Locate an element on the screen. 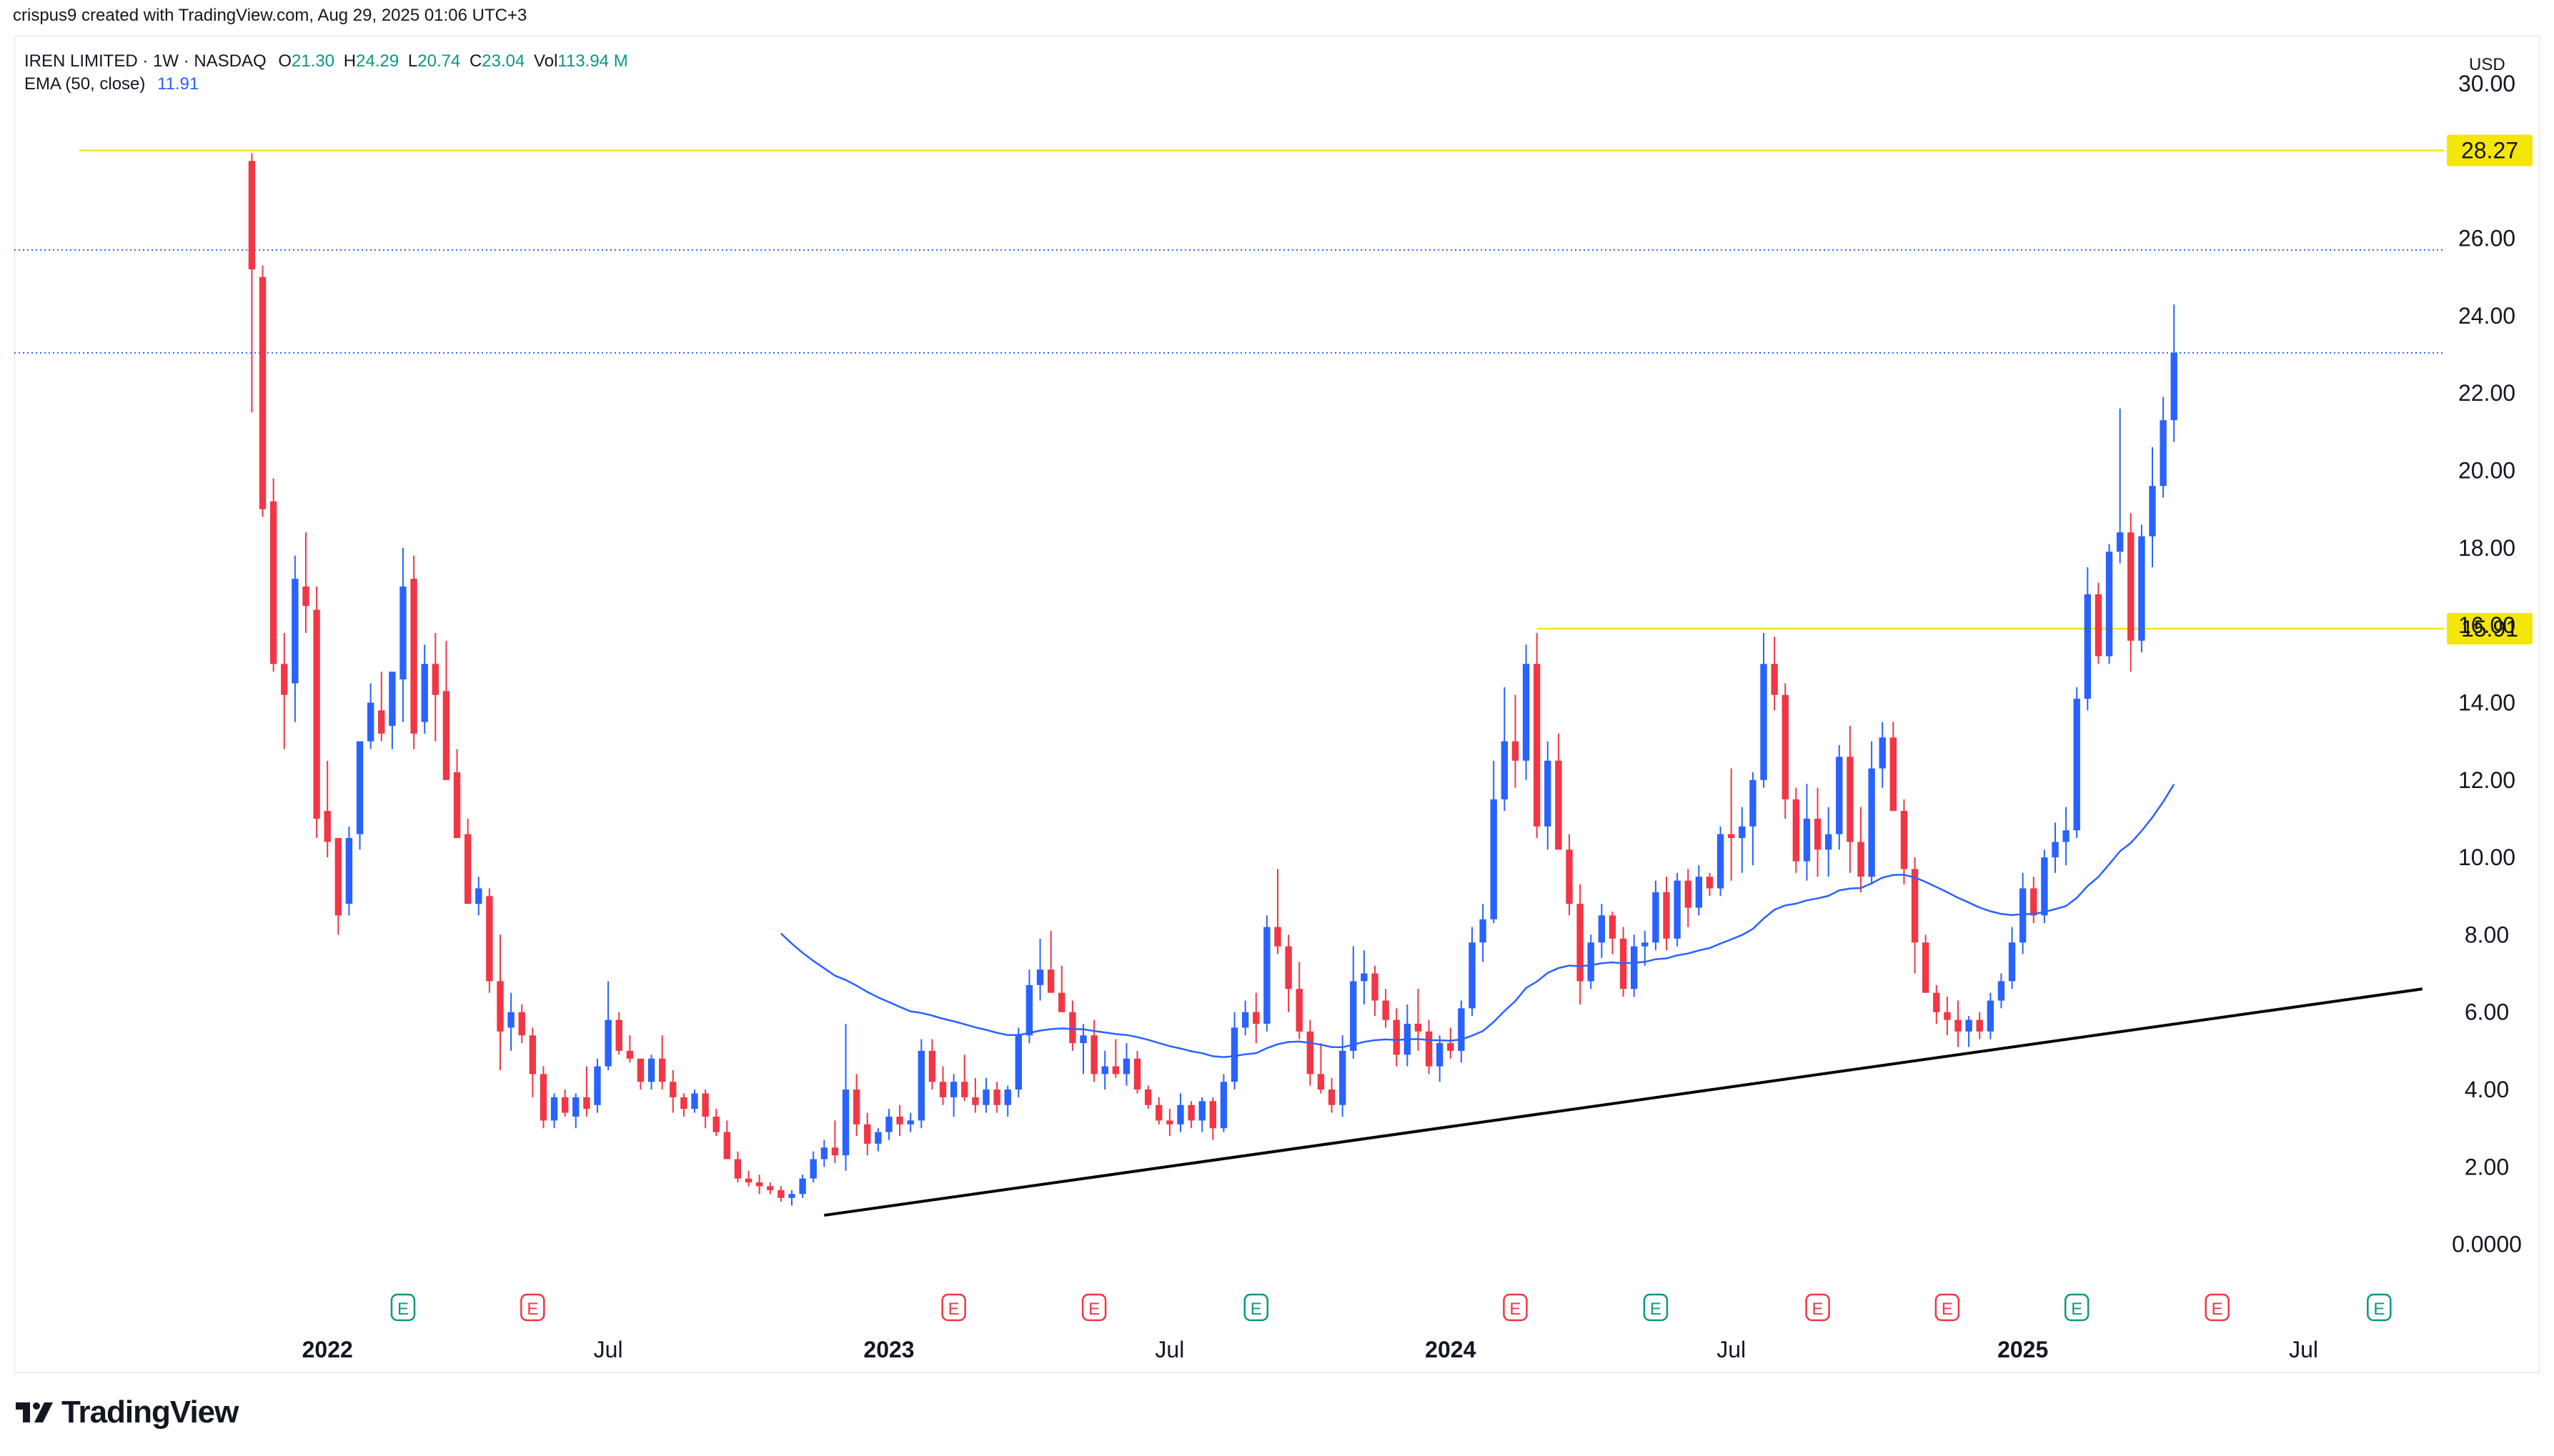  y-tick-label: 16.00 is located at coordinates (2486, 625).